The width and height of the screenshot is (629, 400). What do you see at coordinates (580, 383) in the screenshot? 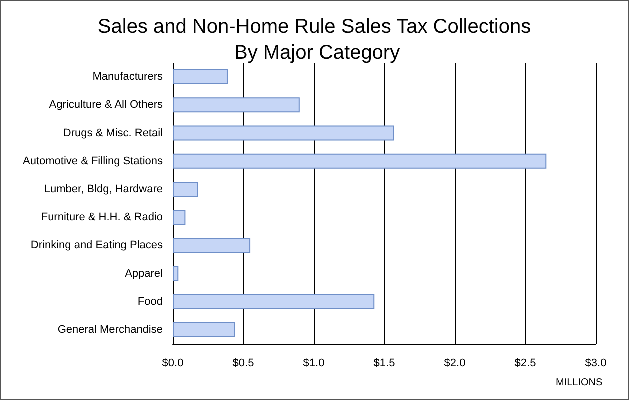
I see `x-axis-title: MILLIONS` at bounding box center [580, 383].